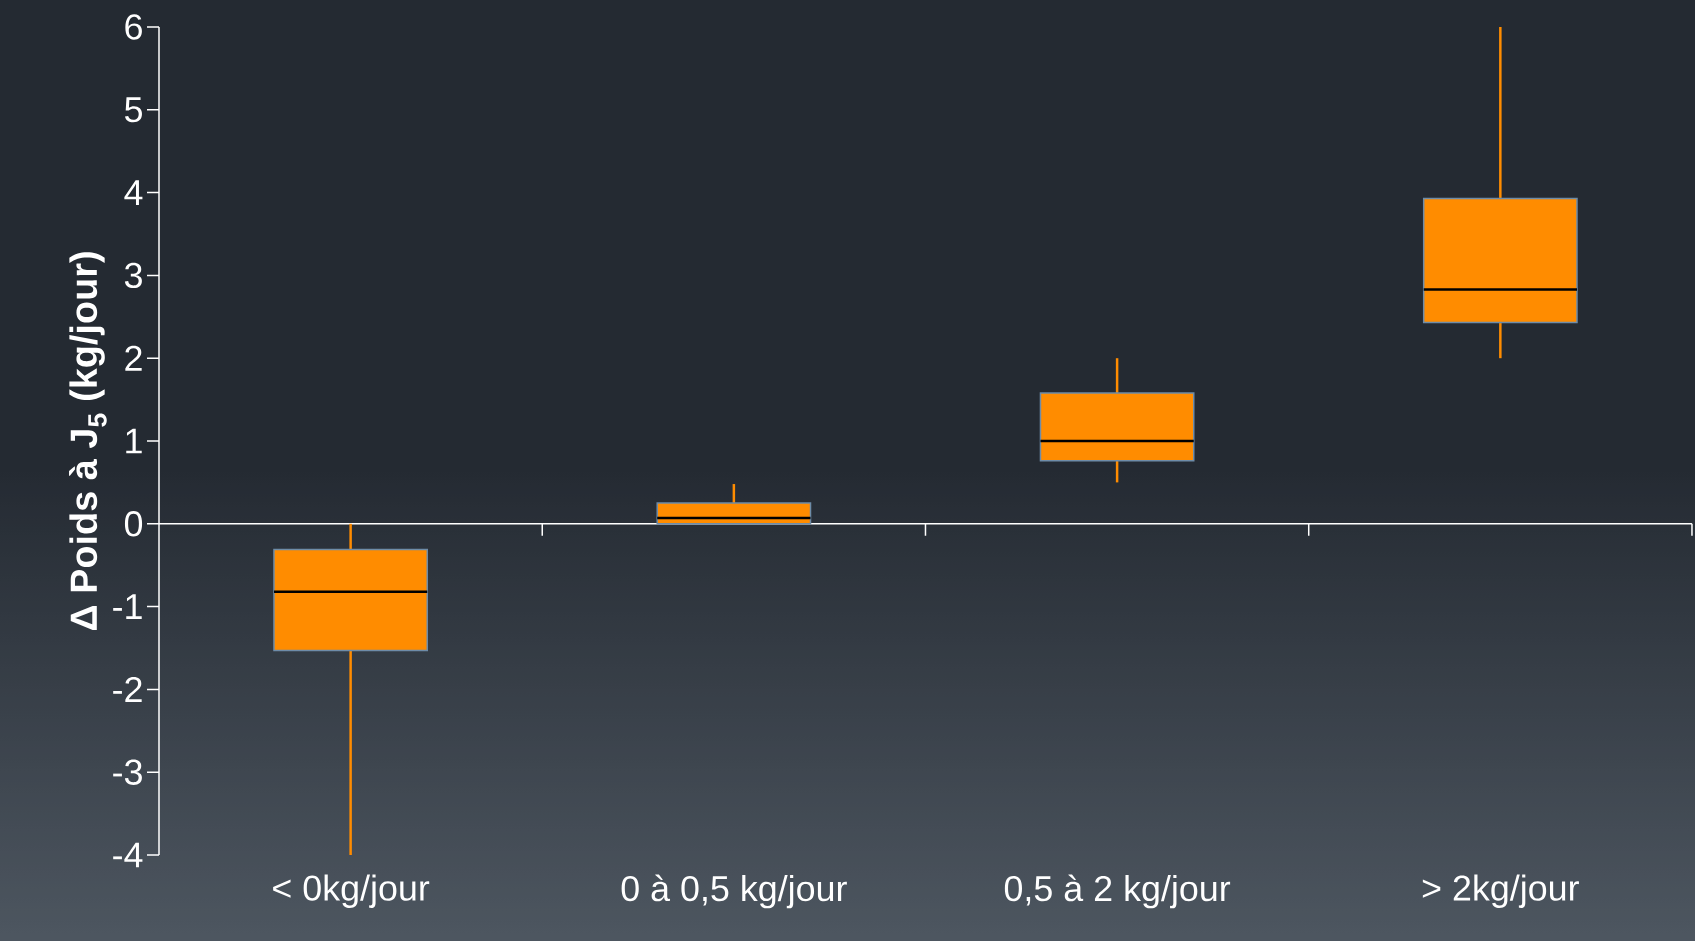  Describe the element at coordinates (1500, 891) in the screenshot. I see `x-tick-label: > 2kg/jour` at that location.